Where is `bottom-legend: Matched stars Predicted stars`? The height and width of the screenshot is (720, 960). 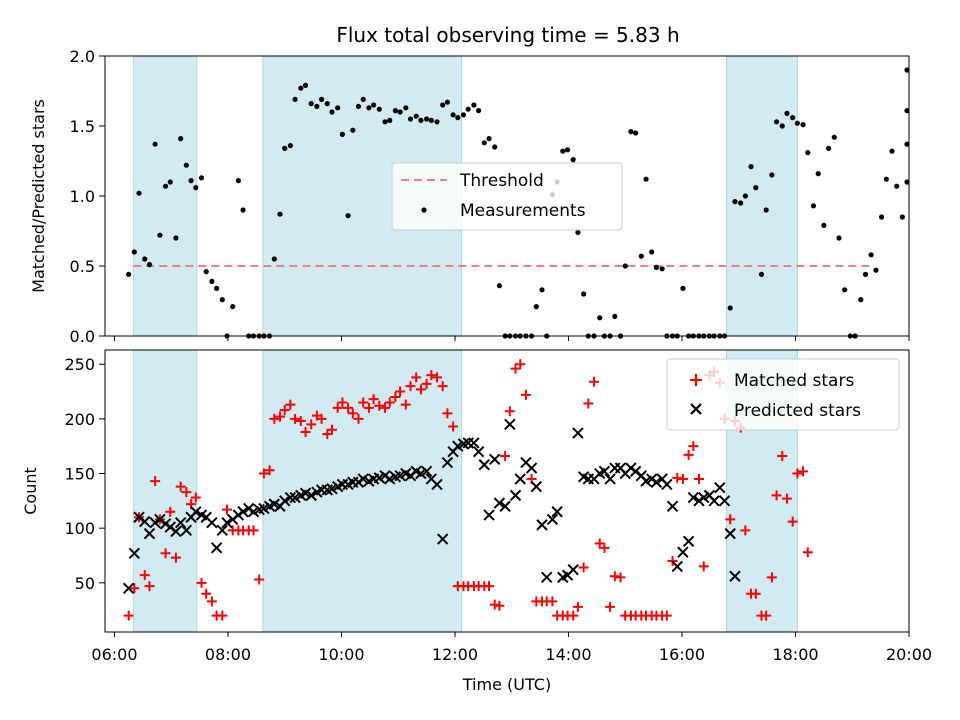
bottom-legend: Matched stars Predicted stars is located at coordinates (783, 394).